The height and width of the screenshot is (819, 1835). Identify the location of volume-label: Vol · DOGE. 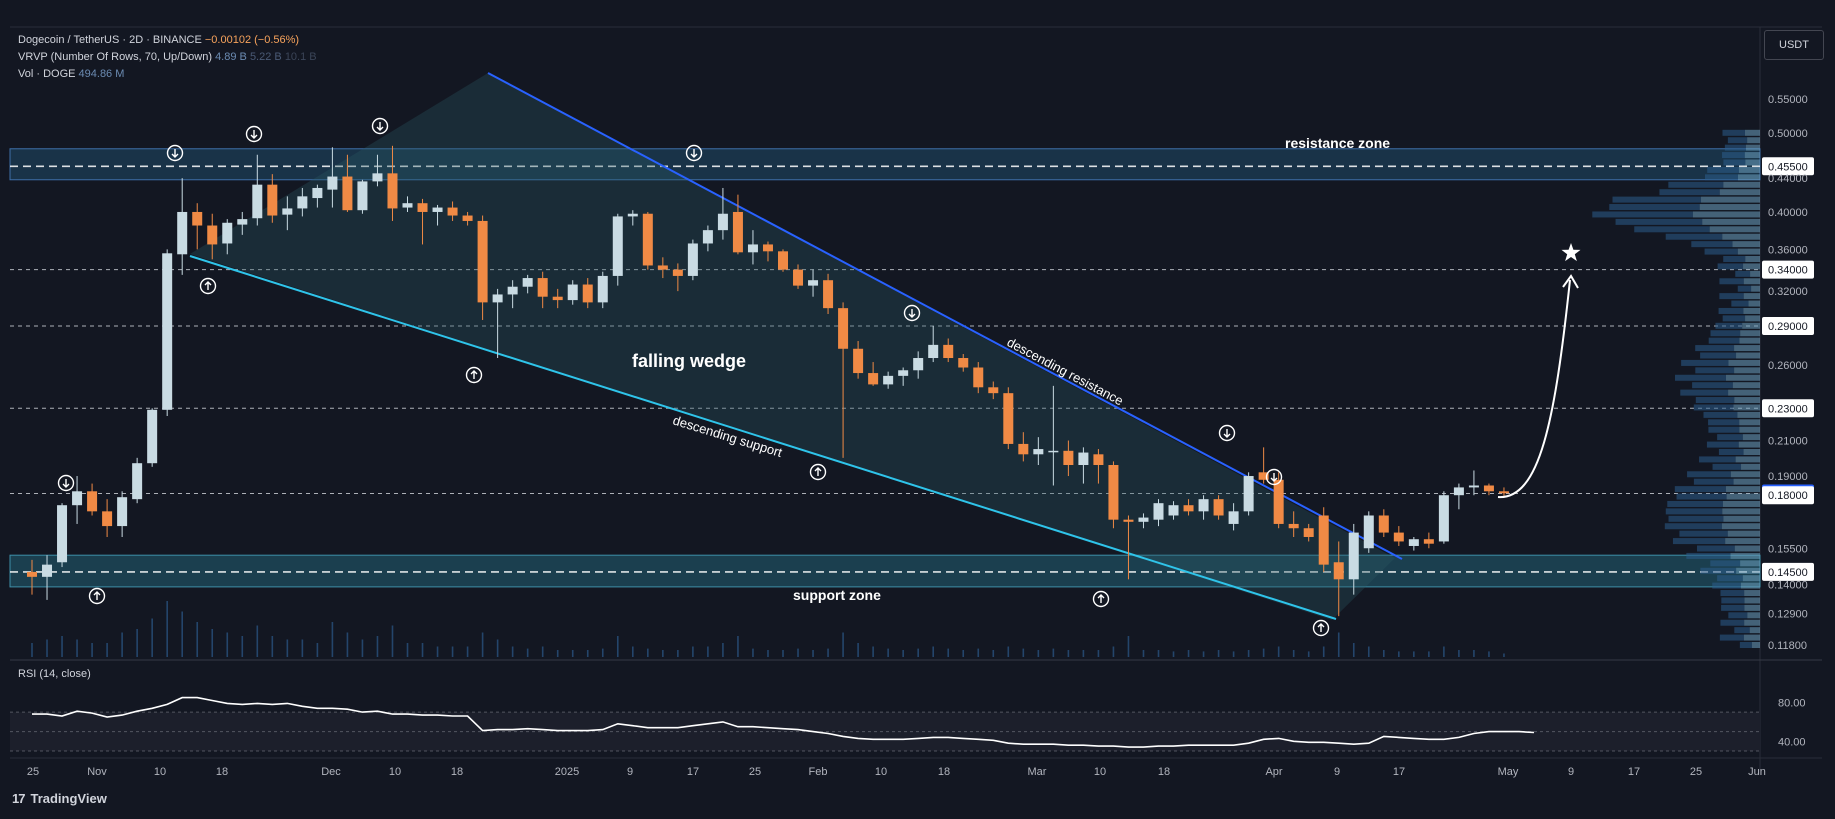
(47, 74).